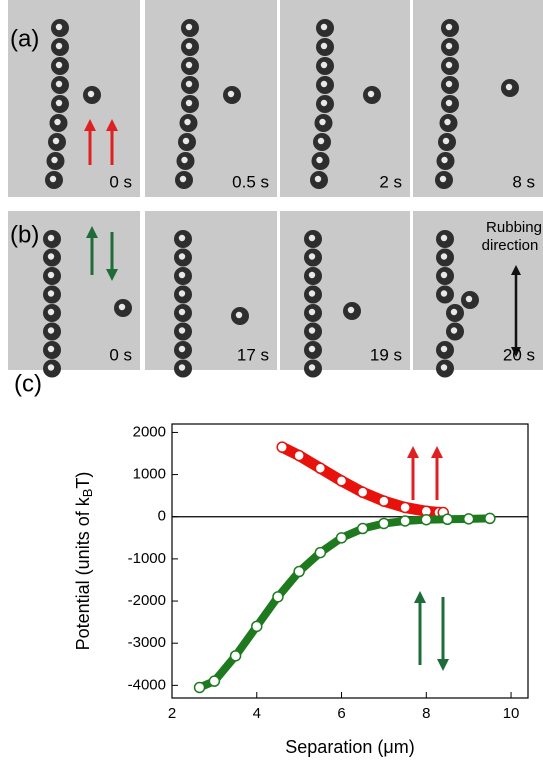 The width and height of the screenshot is (543, 771). What do you see at coordinates (257, 713) in the screenshot?
I see `x-tick-label: 4` at bounding box center [257, 713].